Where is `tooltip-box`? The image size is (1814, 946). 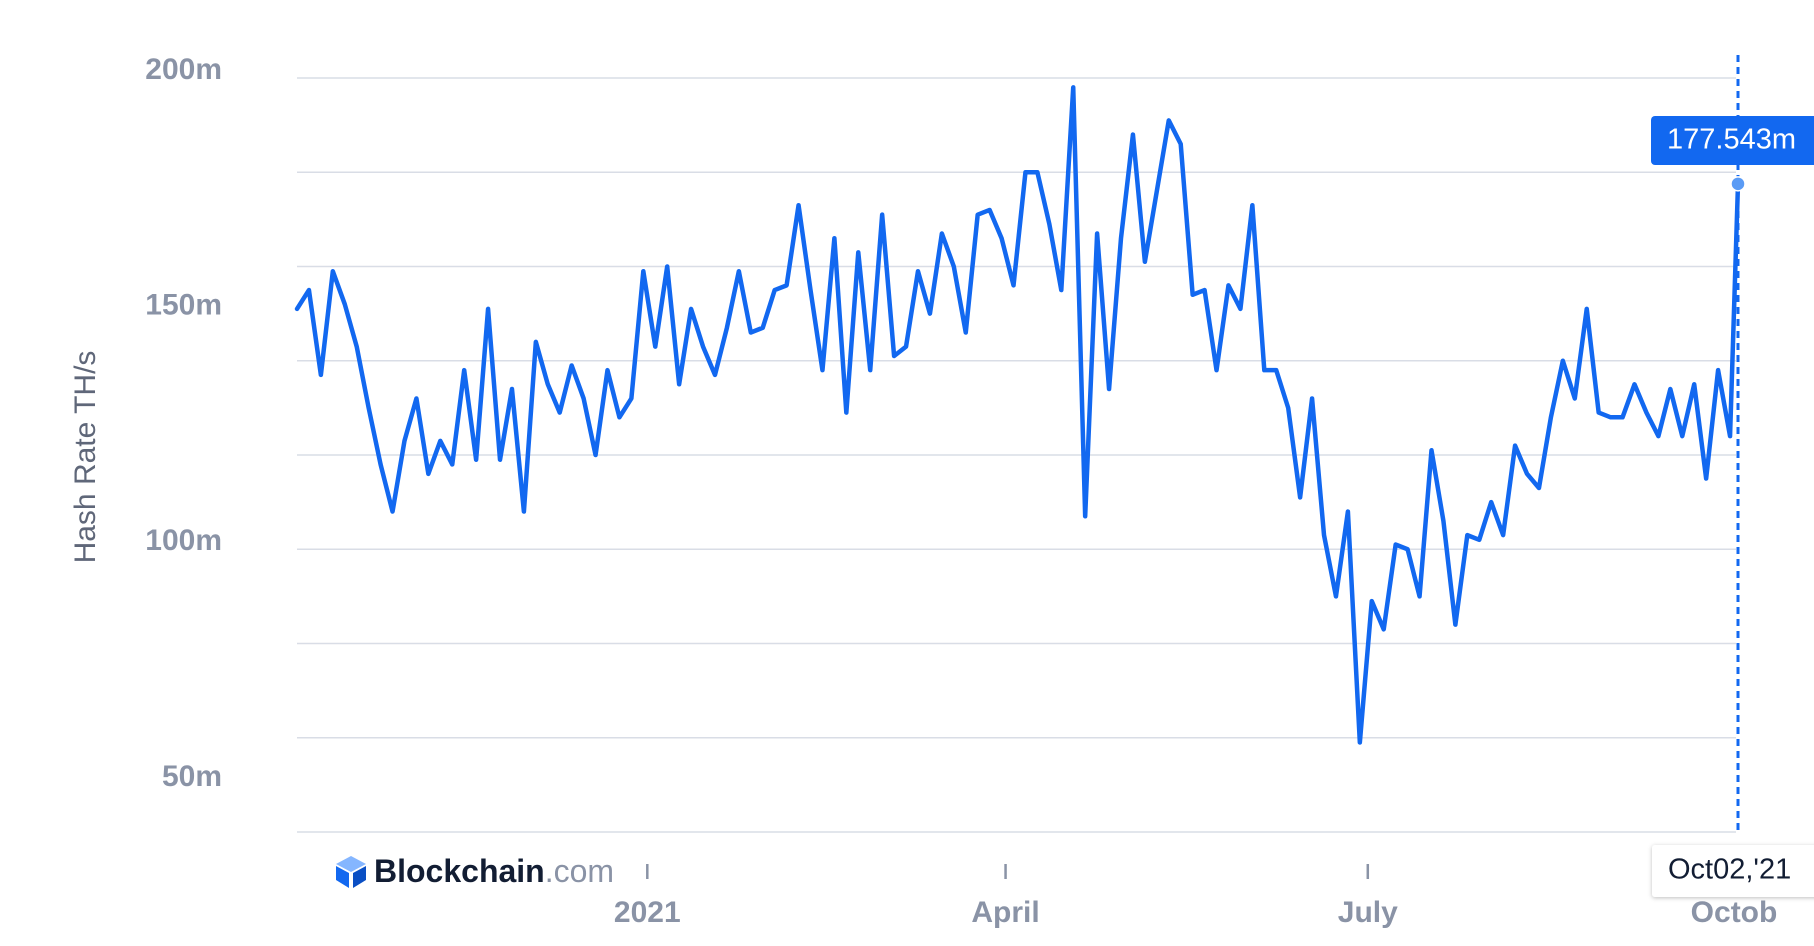 tooltip-box is located at coordinates (1732, 140).